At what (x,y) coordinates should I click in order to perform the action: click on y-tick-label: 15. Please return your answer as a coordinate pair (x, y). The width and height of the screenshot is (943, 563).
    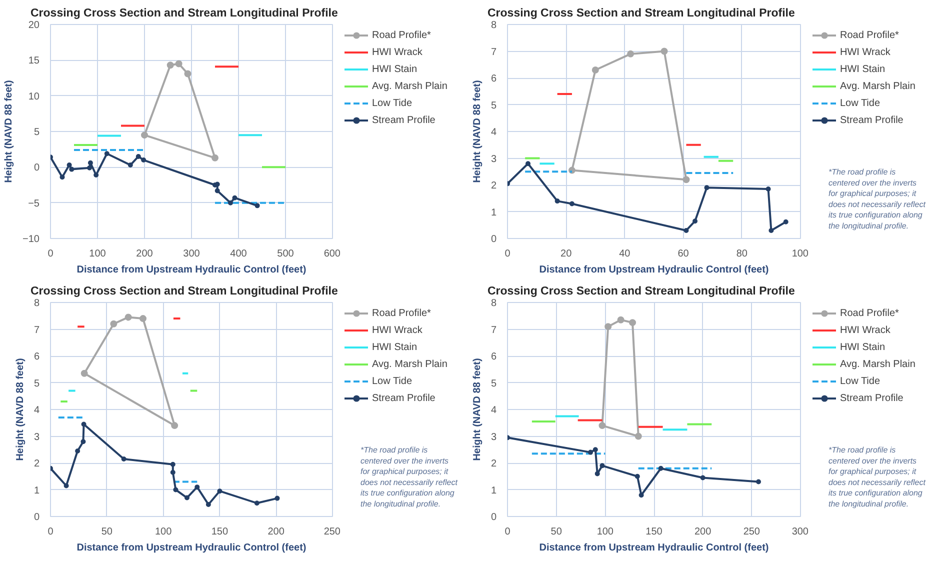
    Looking at the image, I should click on (34, 61).